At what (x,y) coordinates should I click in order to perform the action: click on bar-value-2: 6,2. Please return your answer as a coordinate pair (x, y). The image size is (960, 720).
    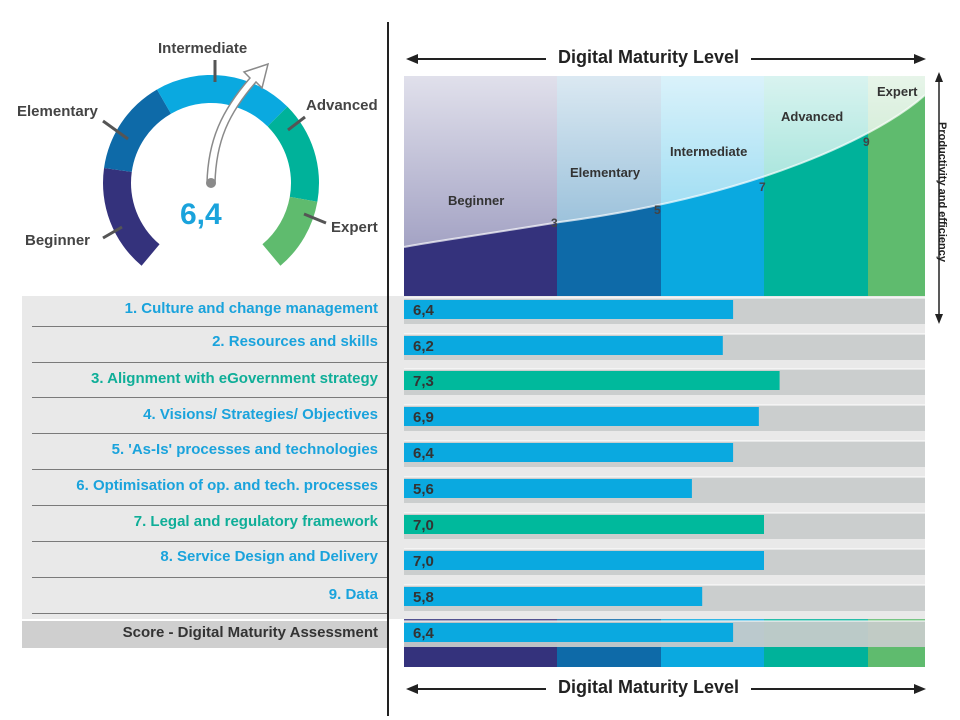
    Looking at the image, I should click on (423, 346).